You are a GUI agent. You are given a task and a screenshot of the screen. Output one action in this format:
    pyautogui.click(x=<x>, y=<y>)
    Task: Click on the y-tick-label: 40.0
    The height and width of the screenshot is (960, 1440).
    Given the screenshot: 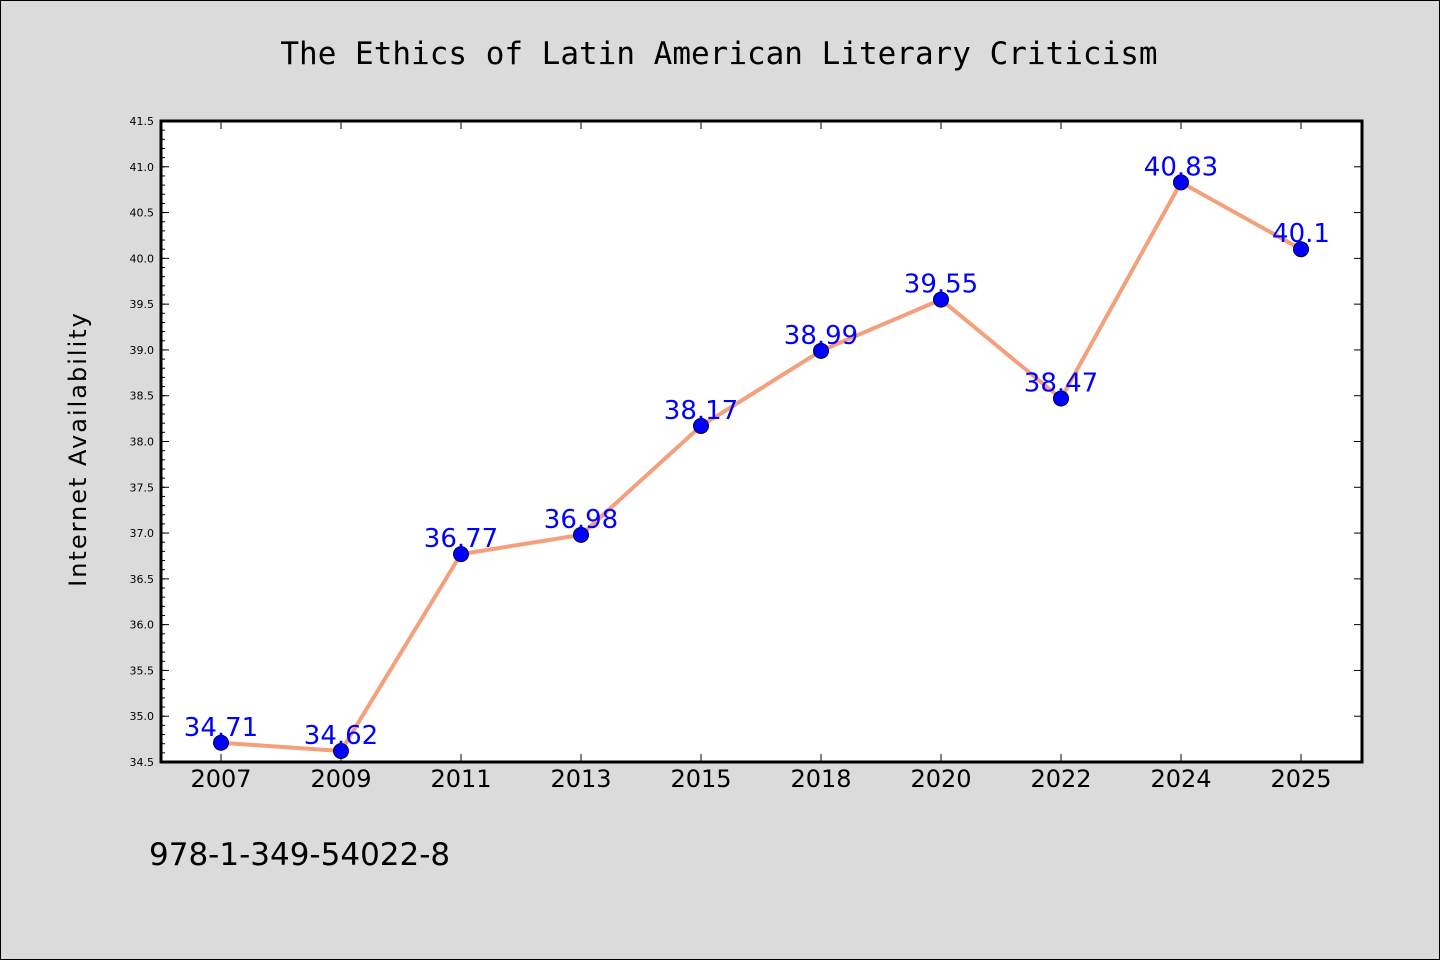 What is the action you would take?
    pyautogui.click(x=142, y=258)
    